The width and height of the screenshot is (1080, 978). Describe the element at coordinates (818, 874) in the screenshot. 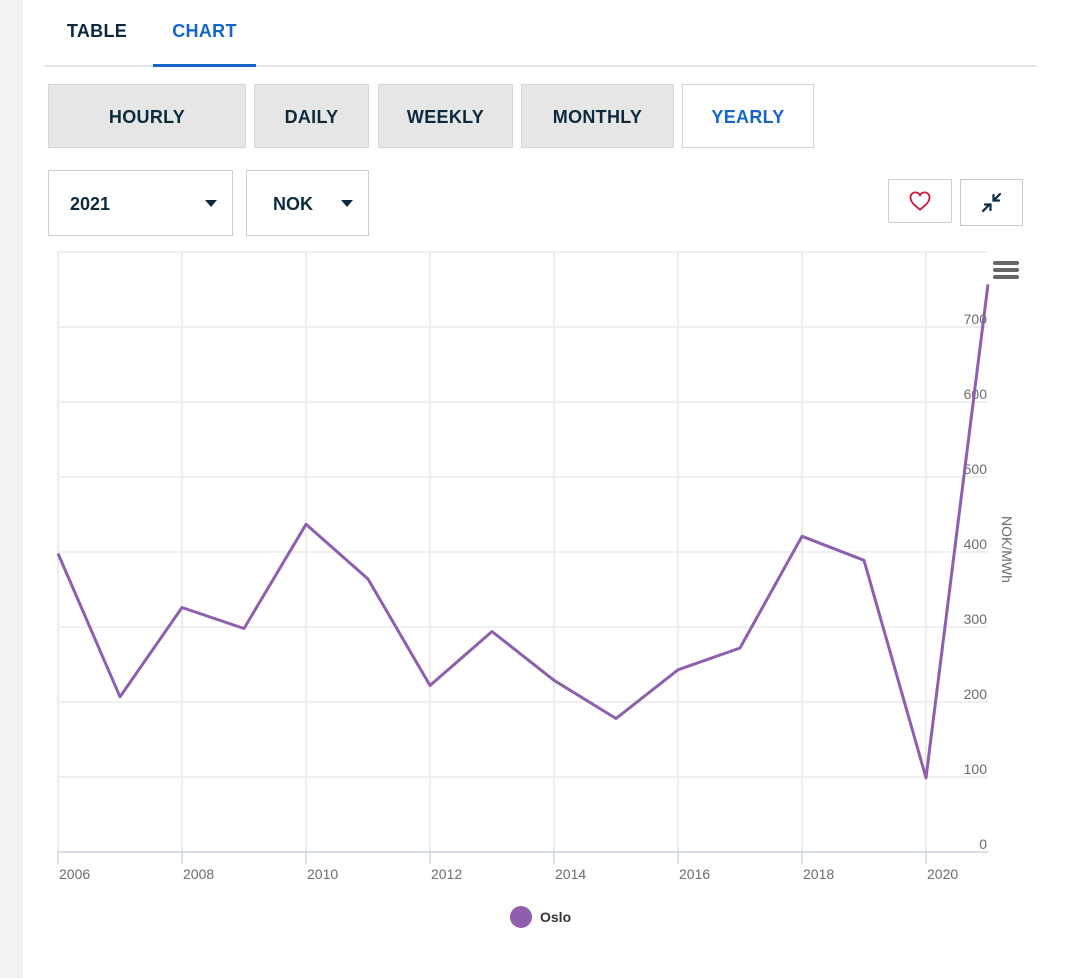

I see `x-tick-label: 2018` at that location.